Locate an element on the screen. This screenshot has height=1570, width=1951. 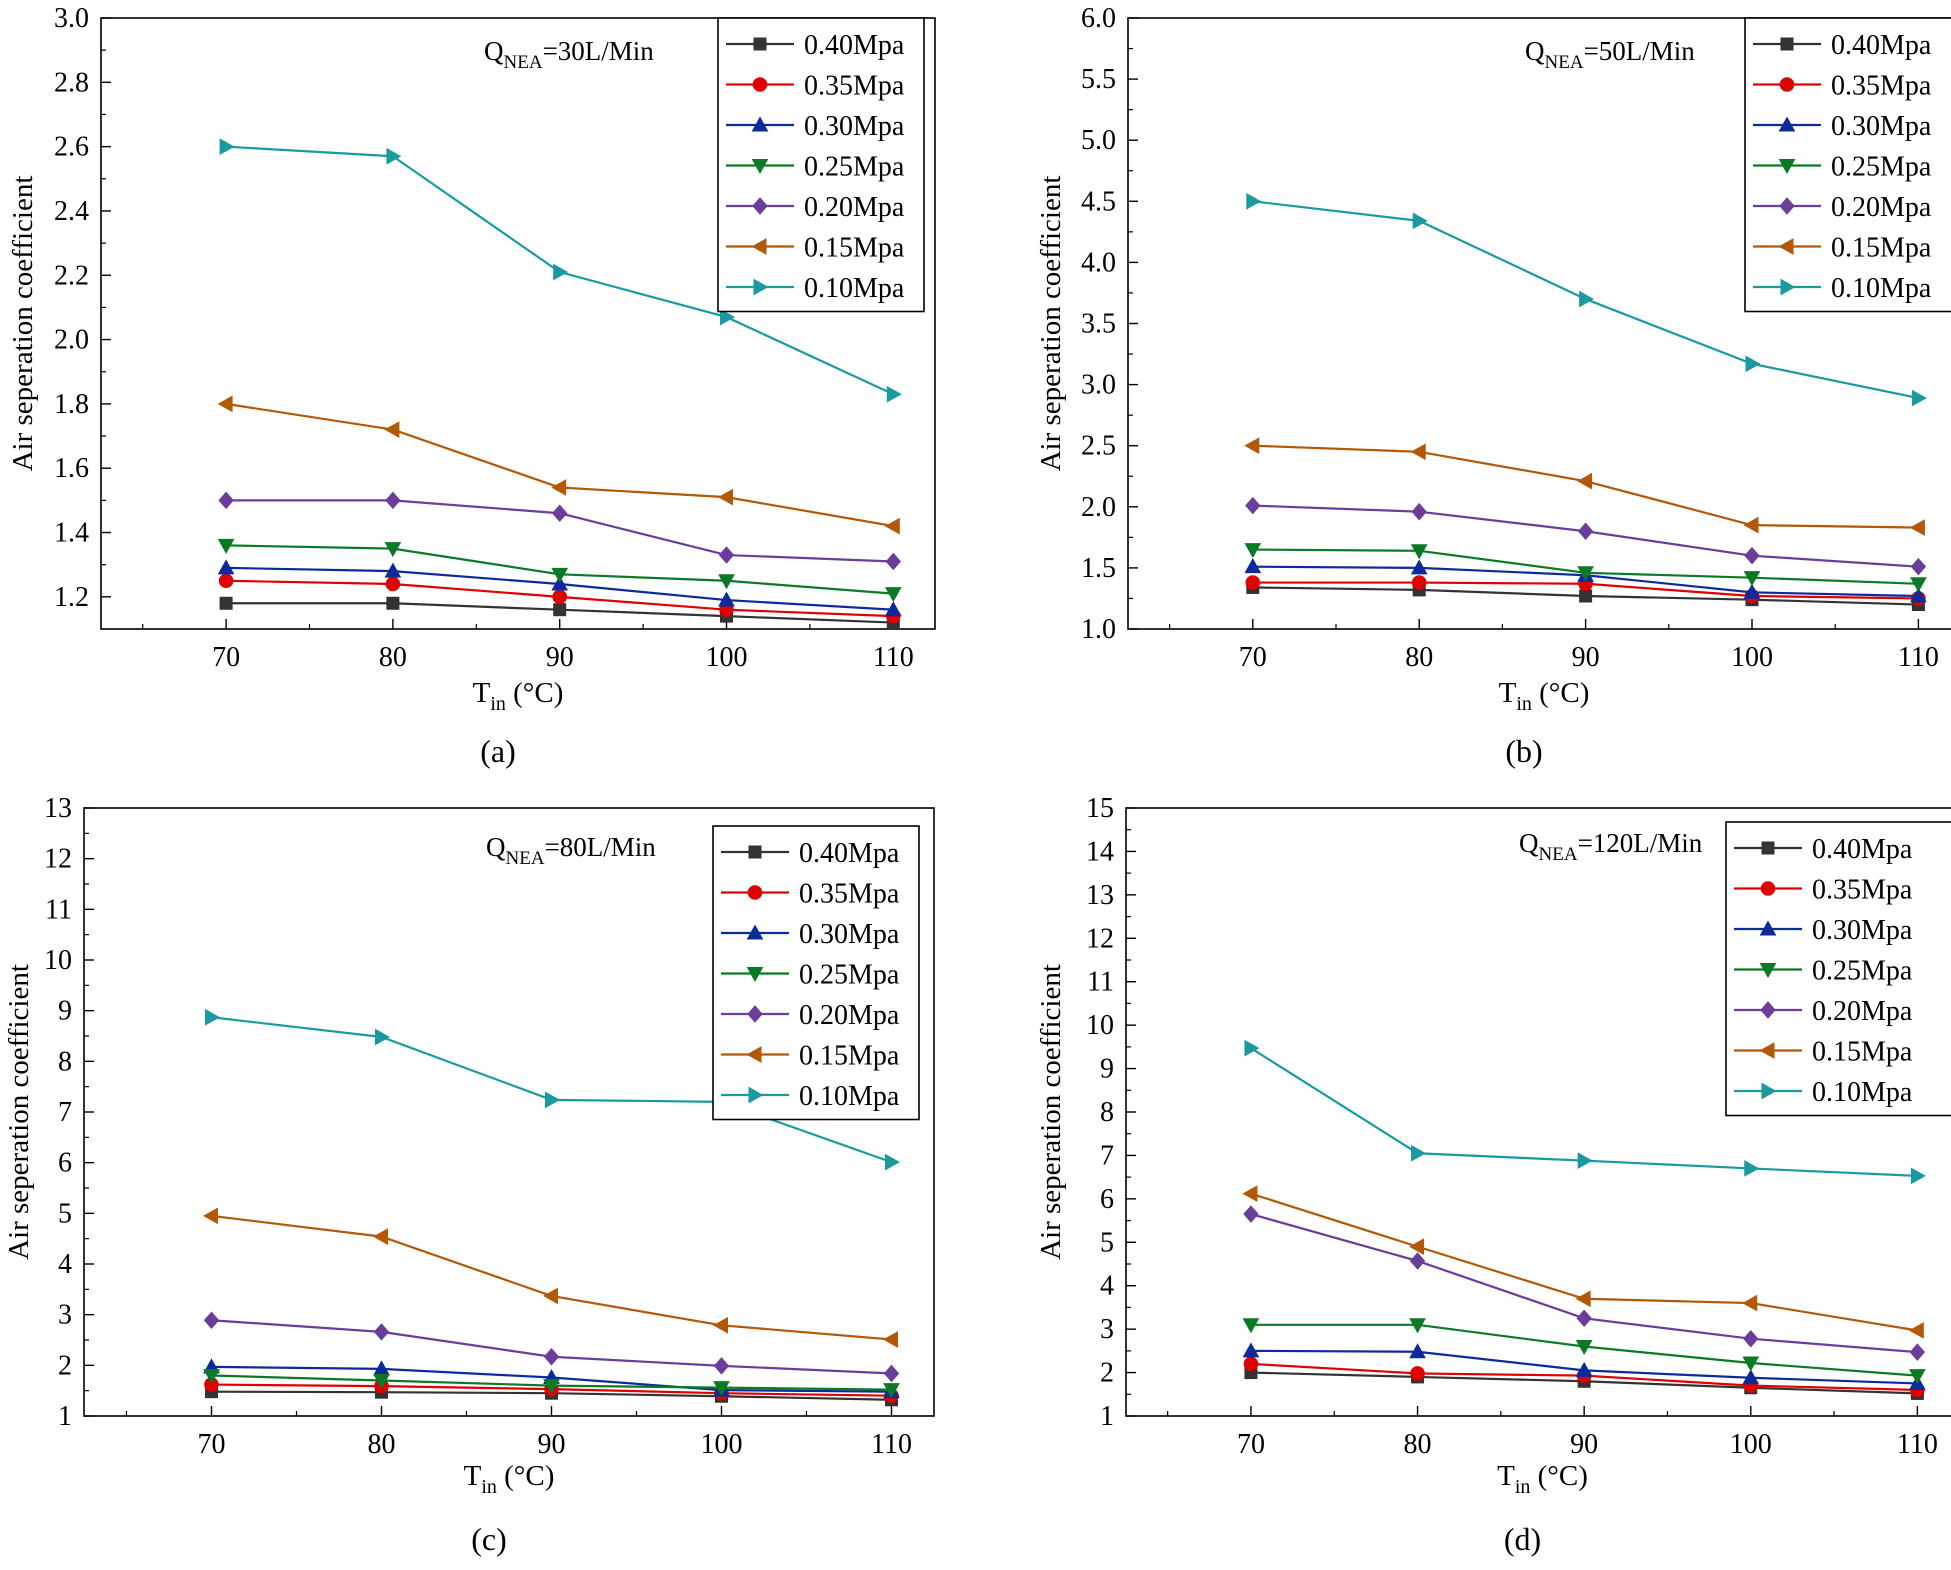
data-point-0.35Mpa-70 is located at coordinates (1253, 582).